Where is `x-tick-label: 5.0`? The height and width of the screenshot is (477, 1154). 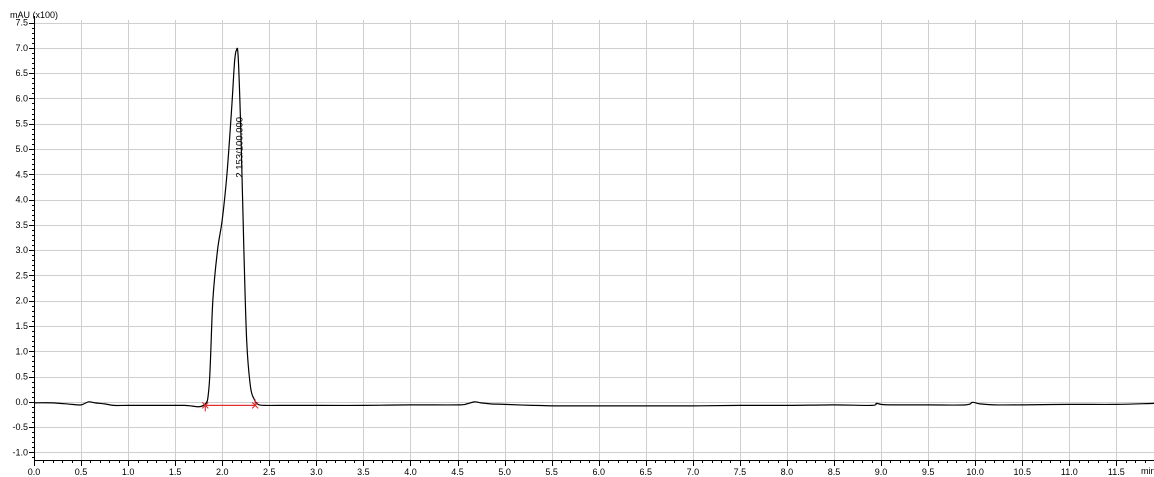
x-tick-label: 5.0 is located at coordinates (504, 472).